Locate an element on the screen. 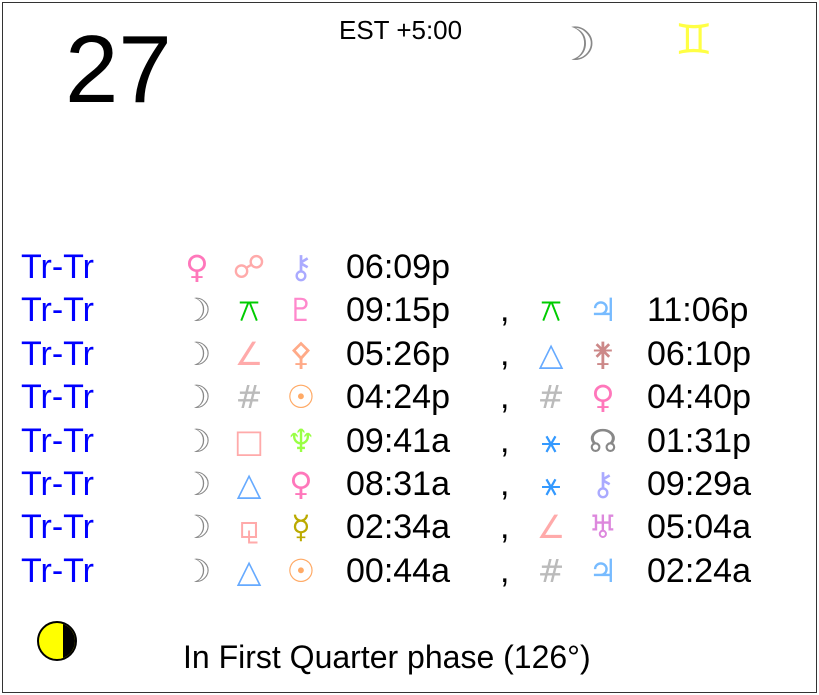  timezone-label: EST +5:00 is located at coordinates (401, 30).